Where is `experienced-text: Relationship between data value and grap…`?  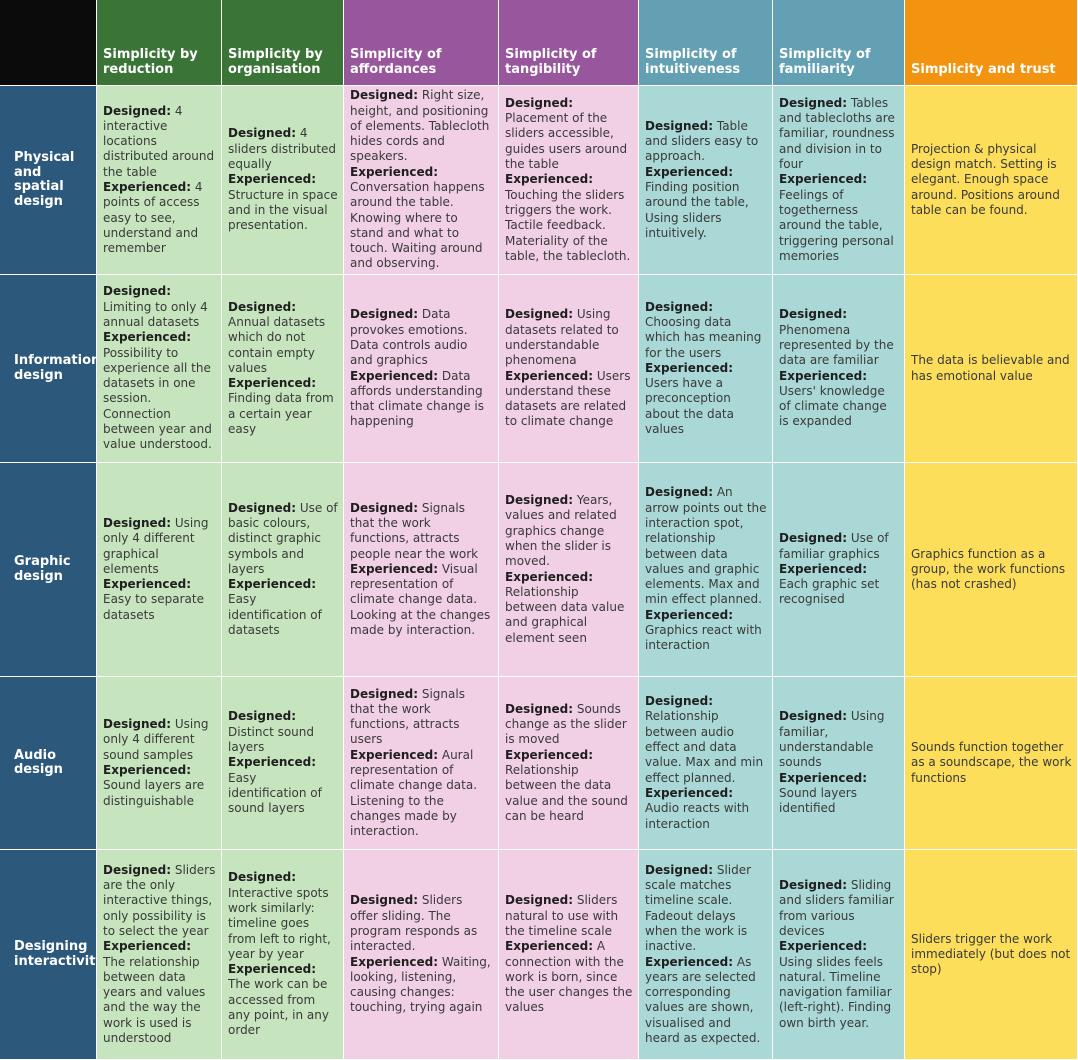 experienced-text: Relationship between data value and grap… is located at coordinates (565, 614).